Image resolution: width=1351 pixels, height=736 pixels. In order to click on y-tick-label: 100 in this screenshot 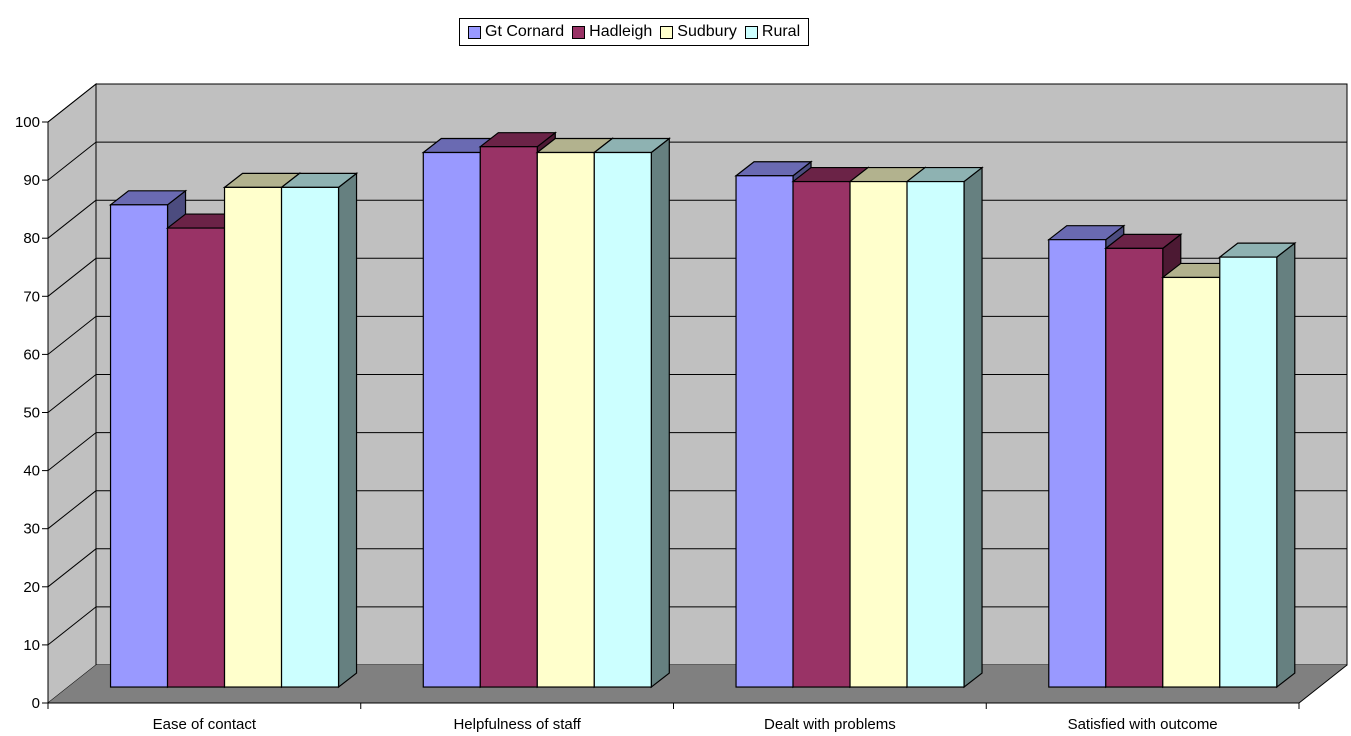, I will do `click(27, 122)`.